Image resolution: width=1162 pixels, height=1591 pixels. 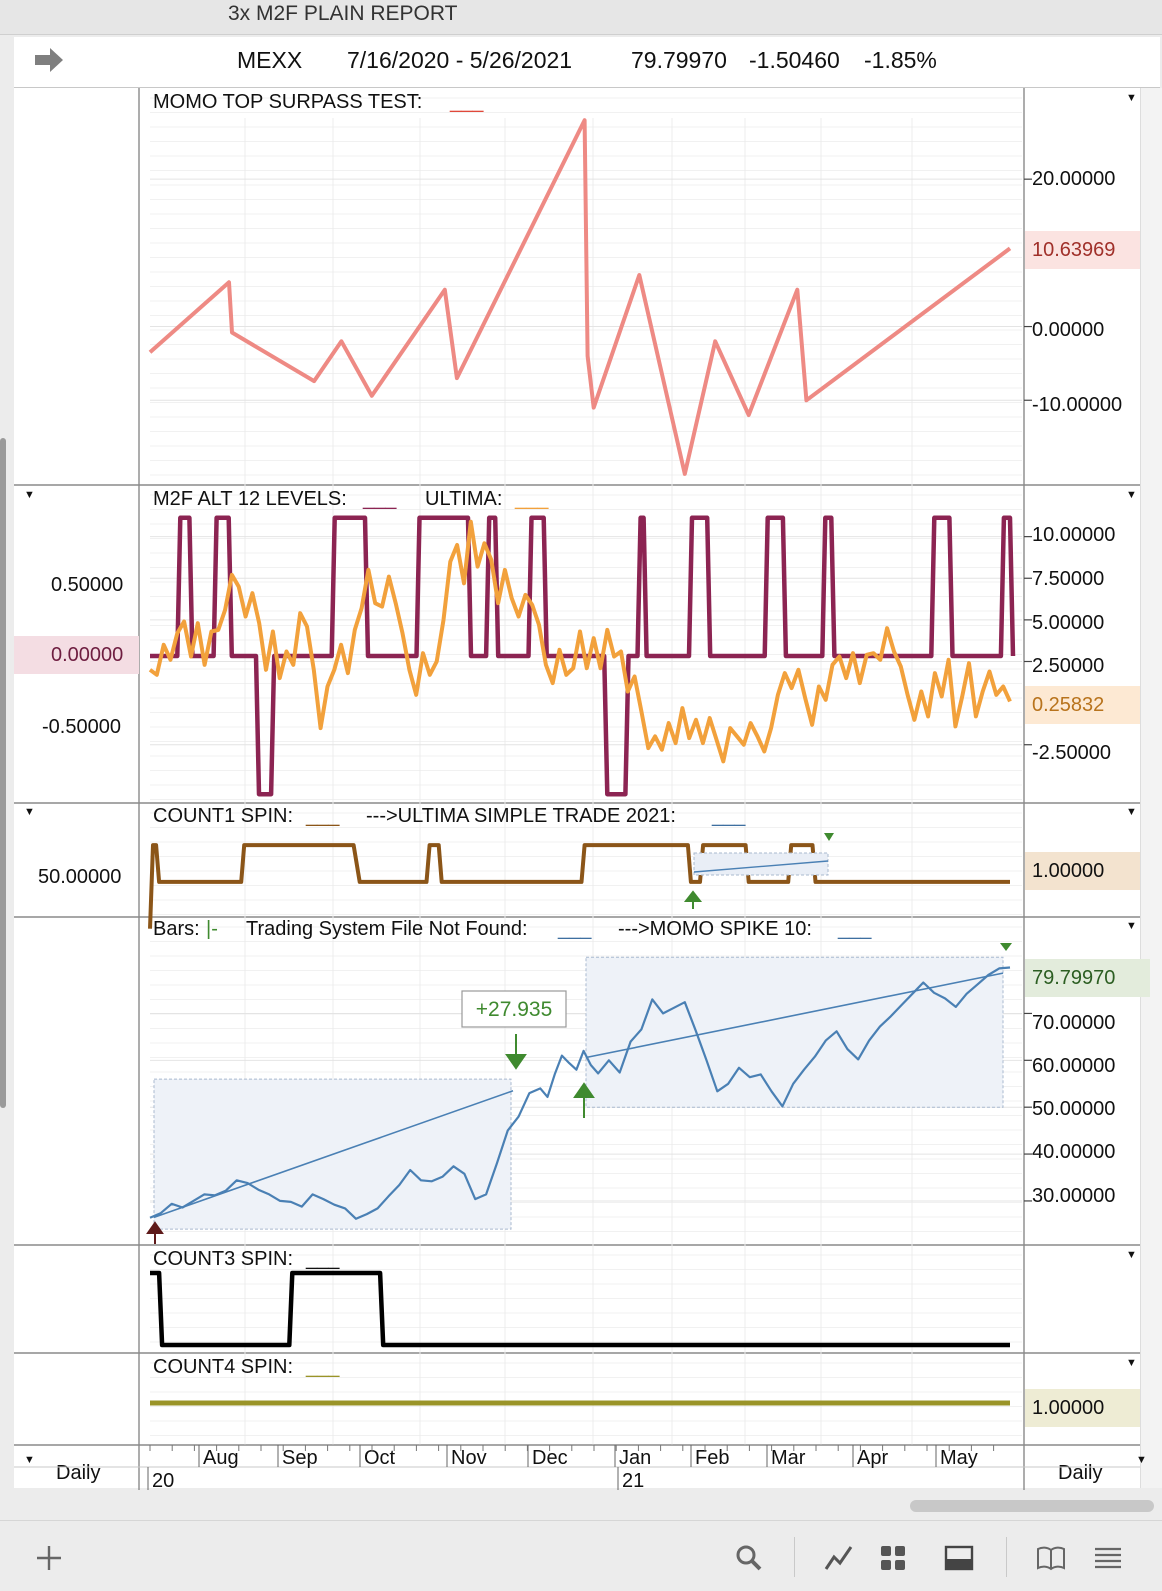 What do you see at coordinates (322, 816) in the screenshot?
I see `count1-title-suffix: ___` at bounding box center [322, 816].